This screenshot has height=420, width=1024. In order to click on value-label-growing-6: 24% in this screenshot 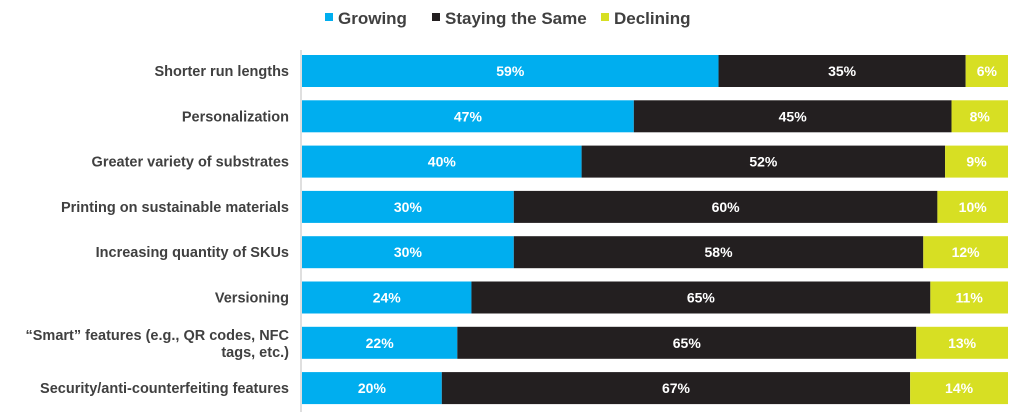, I will do `click(387, 298)`.